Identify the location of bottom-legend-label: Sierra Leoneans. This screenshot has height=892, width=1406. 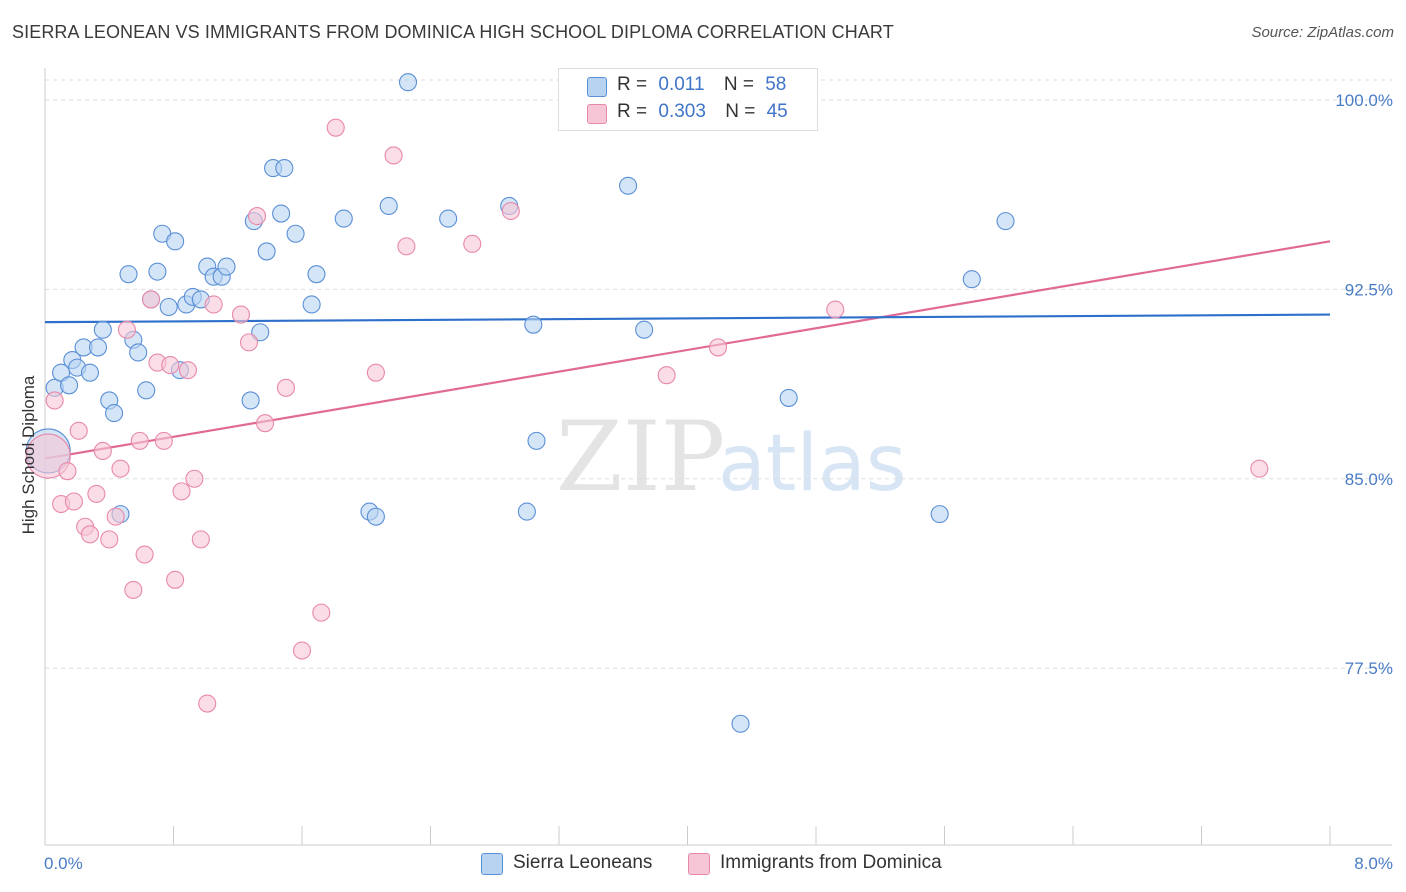
(583, 862).